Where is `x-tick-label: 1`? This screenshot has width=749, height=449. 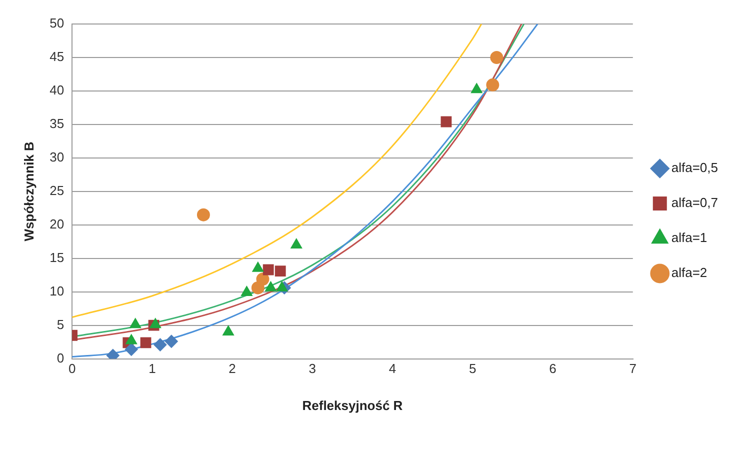 x-tick-label: 1 is located at coordinates (152, 368).